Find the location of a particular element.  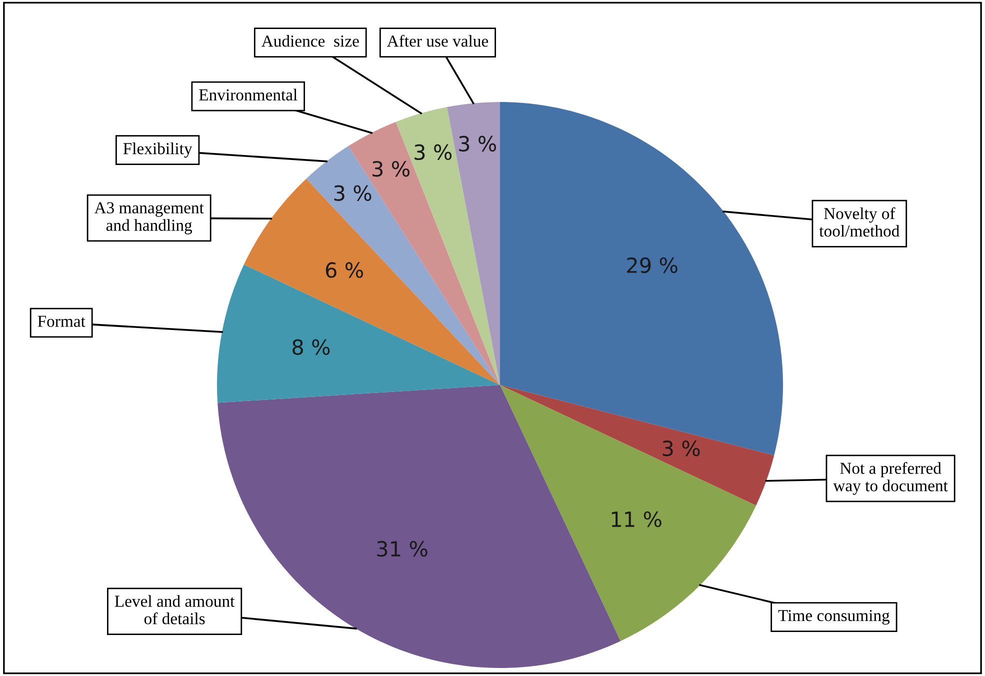

slice-label: Novelty of tool/method is located at coordinates (859, 222).